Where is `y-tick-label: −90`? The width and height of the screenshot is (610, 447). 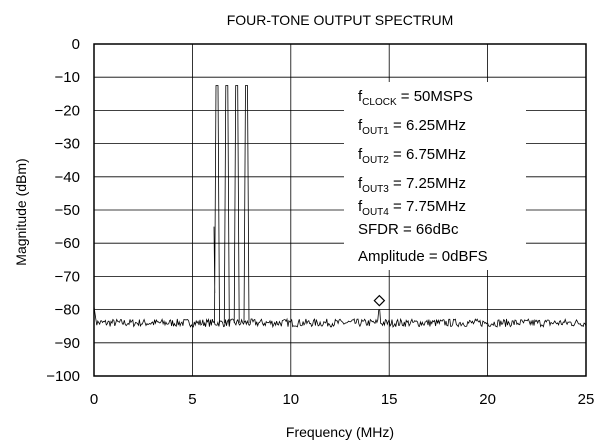
y-tick-label: −90 is located at coordinates (67, 343).